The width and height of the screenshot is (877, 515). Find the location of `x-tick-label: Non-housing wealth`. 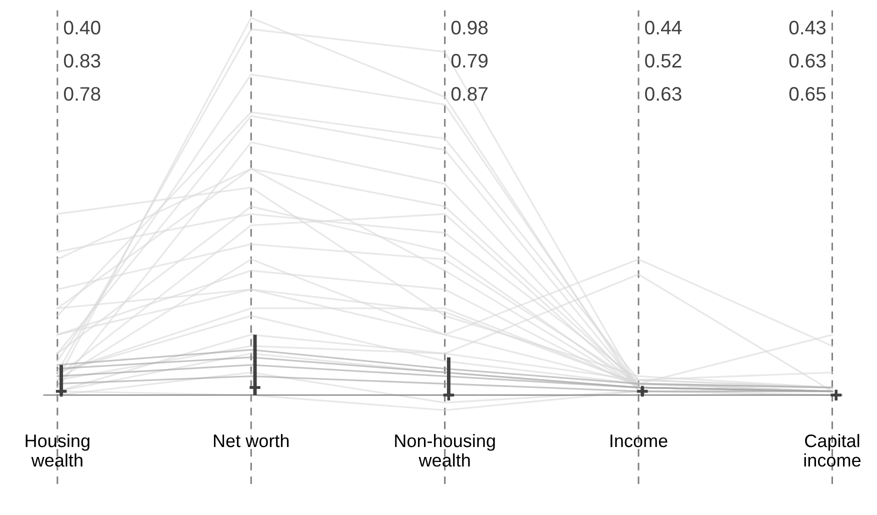

x-tick-label: Non-housing wealth is located at coordinates (445, 450).